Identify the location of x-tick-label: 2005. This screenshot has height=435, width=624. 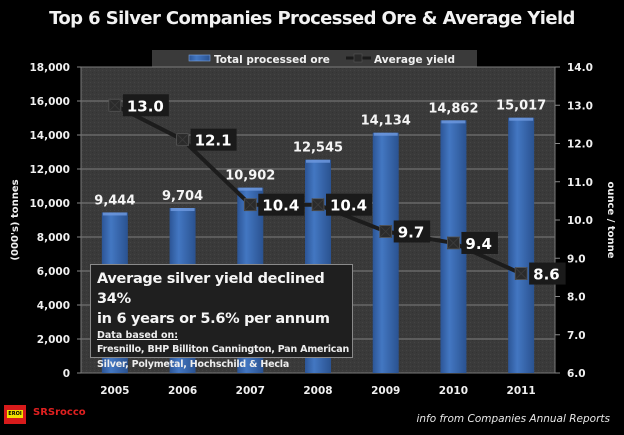
(114, 391).